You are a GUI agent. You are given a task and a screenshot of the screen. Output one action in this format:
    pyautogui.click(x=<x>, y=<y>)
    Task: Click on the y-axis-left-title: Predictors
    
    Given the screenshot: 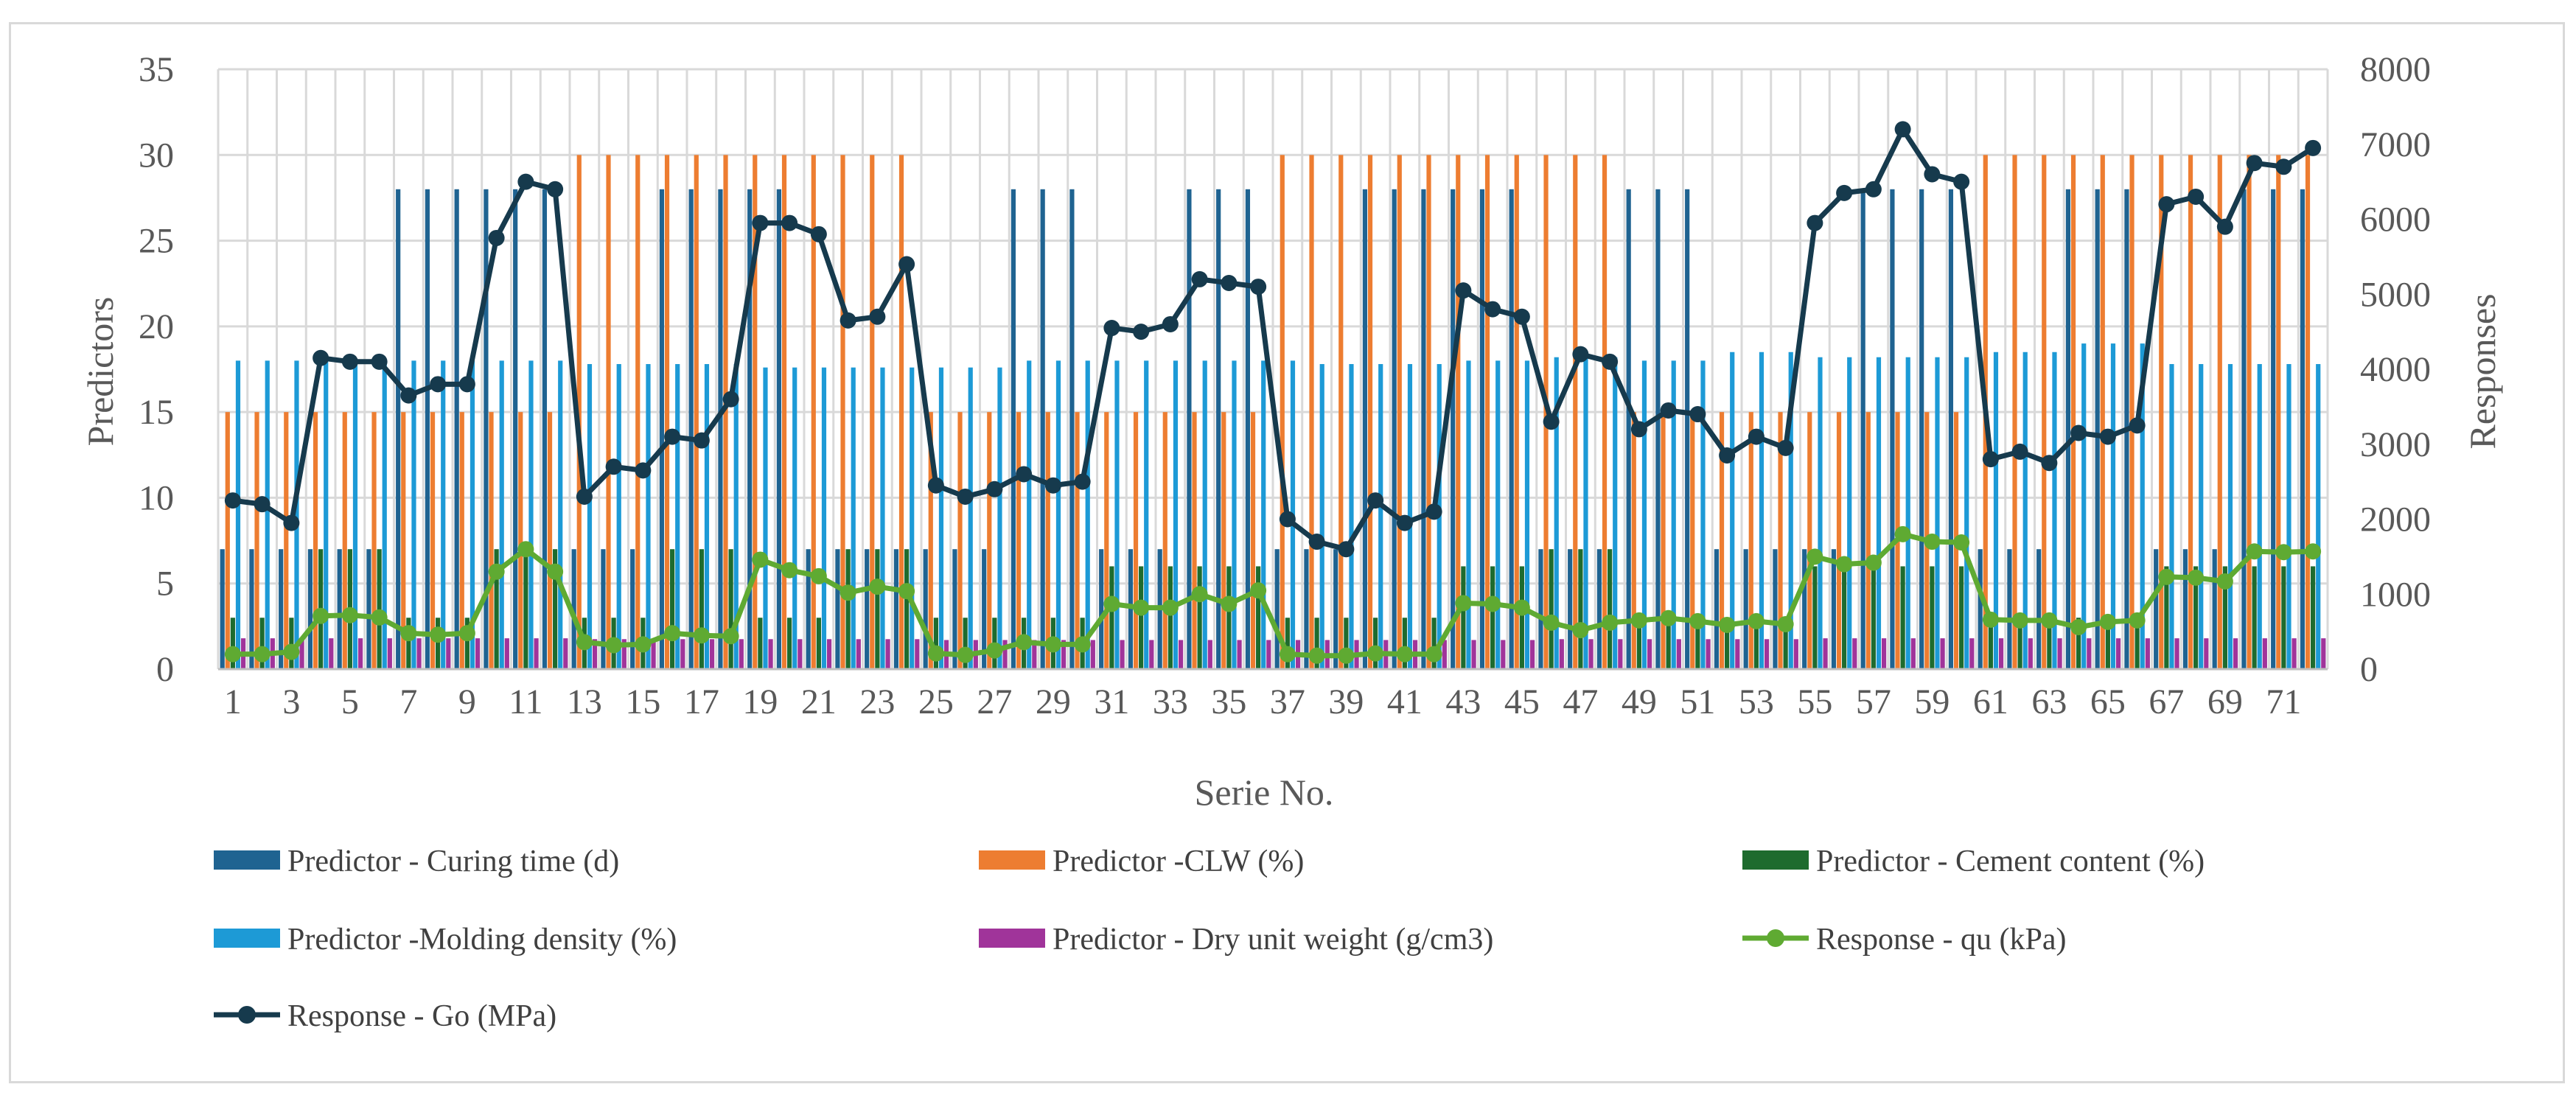 What is the action you would take?
    pyautogui.click(x=100, y=372)
    